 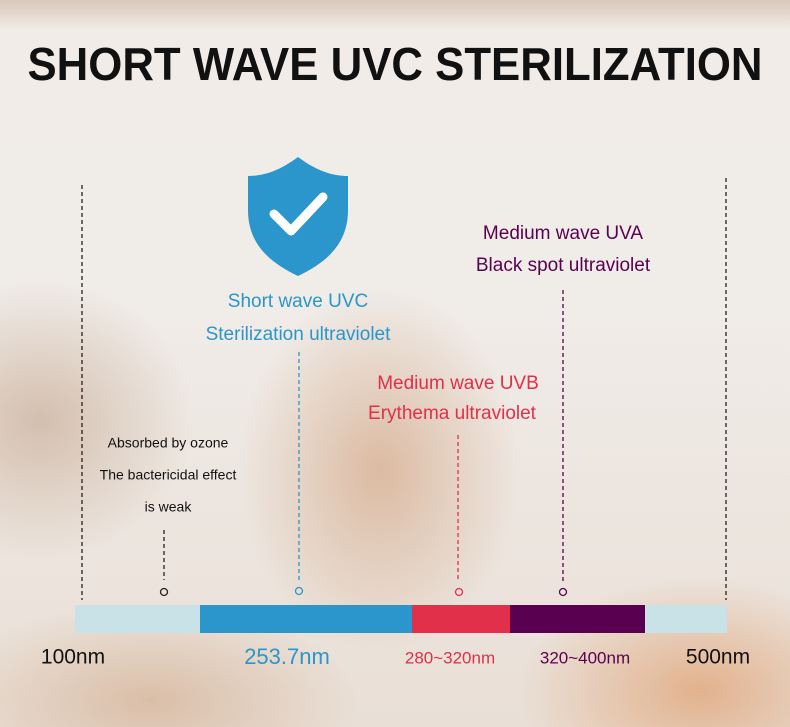 What do you see at coordinates (718, 657) in the screenshot?
I see `scale-label: 500nm` at bounding box center [718, 657].